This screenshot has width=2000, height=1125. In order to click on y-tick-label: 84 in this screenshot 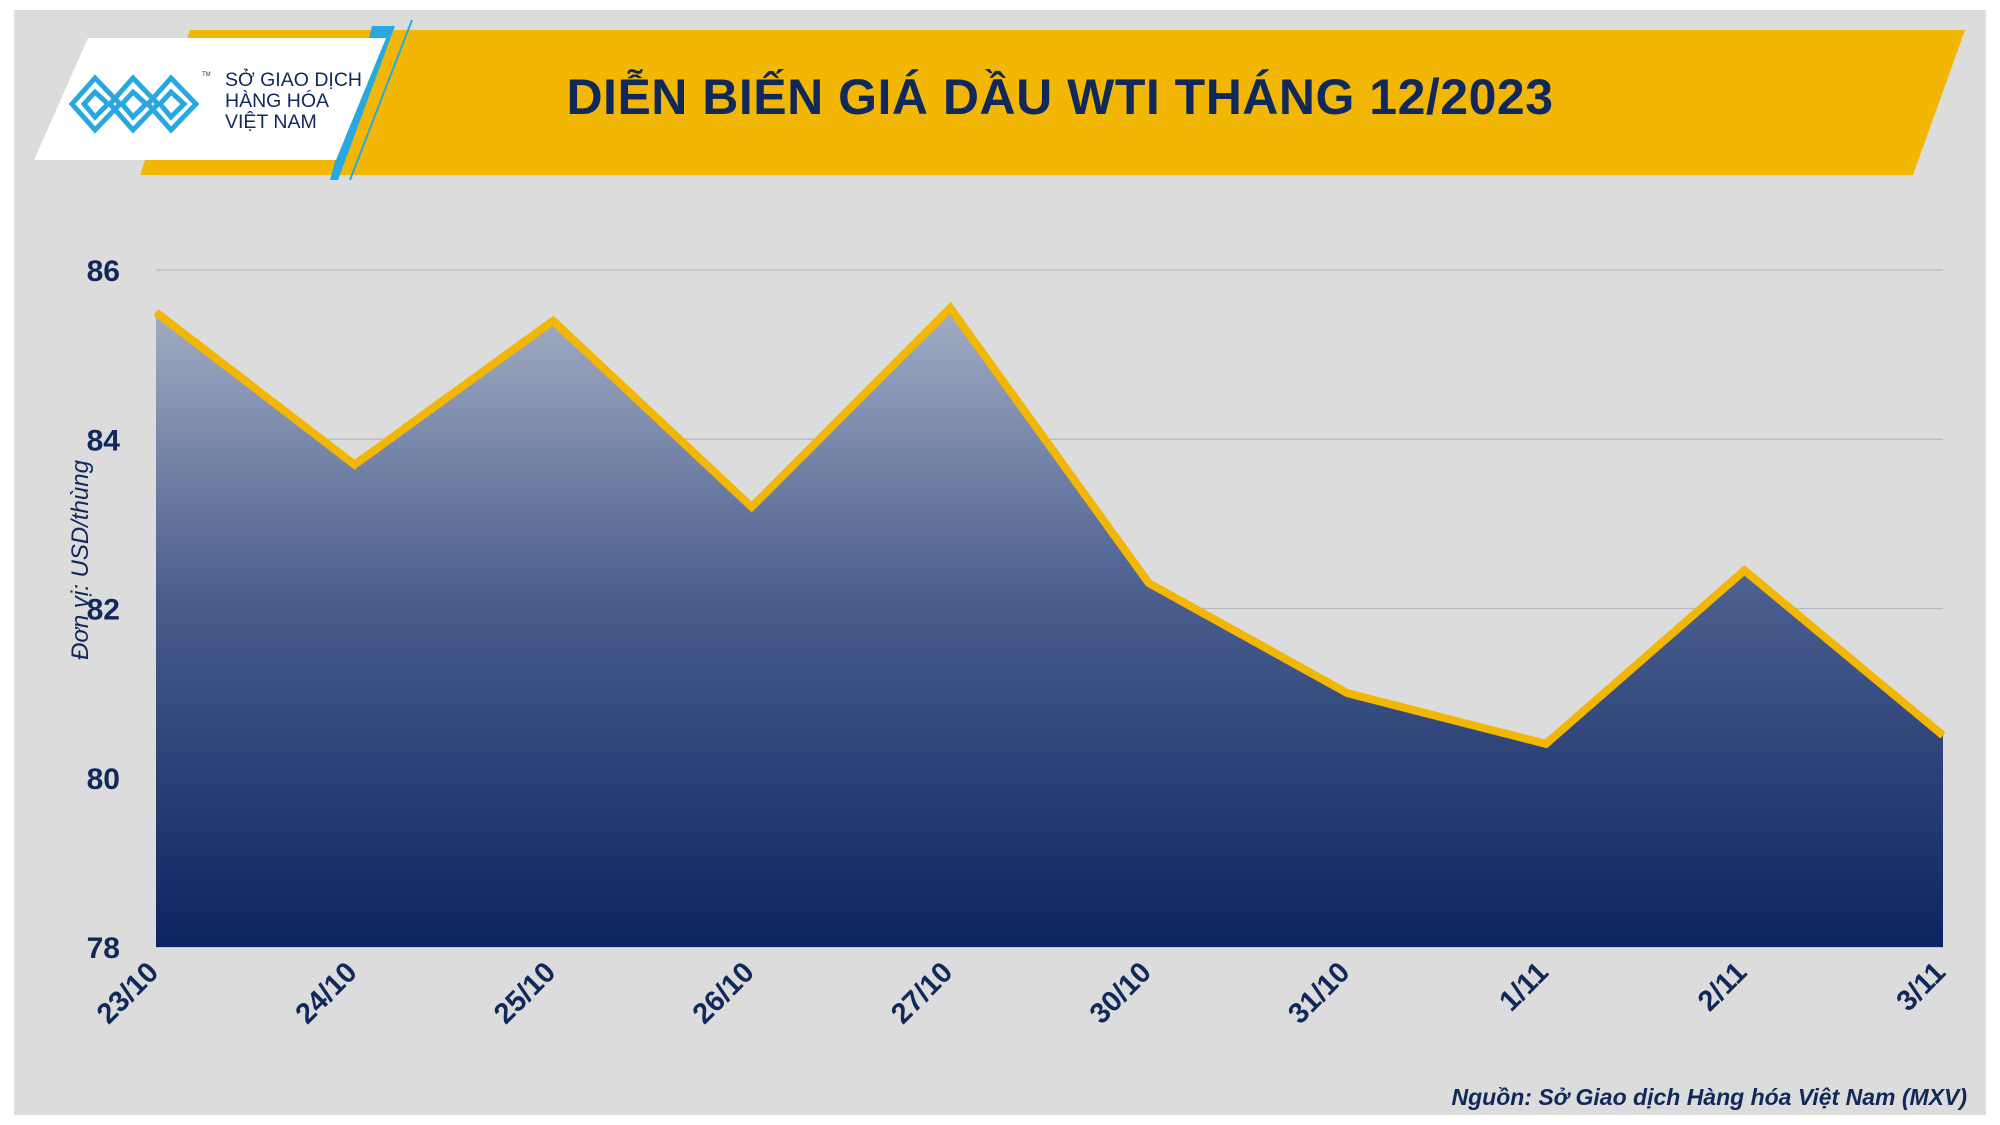, I will do `click(104, 440)`.